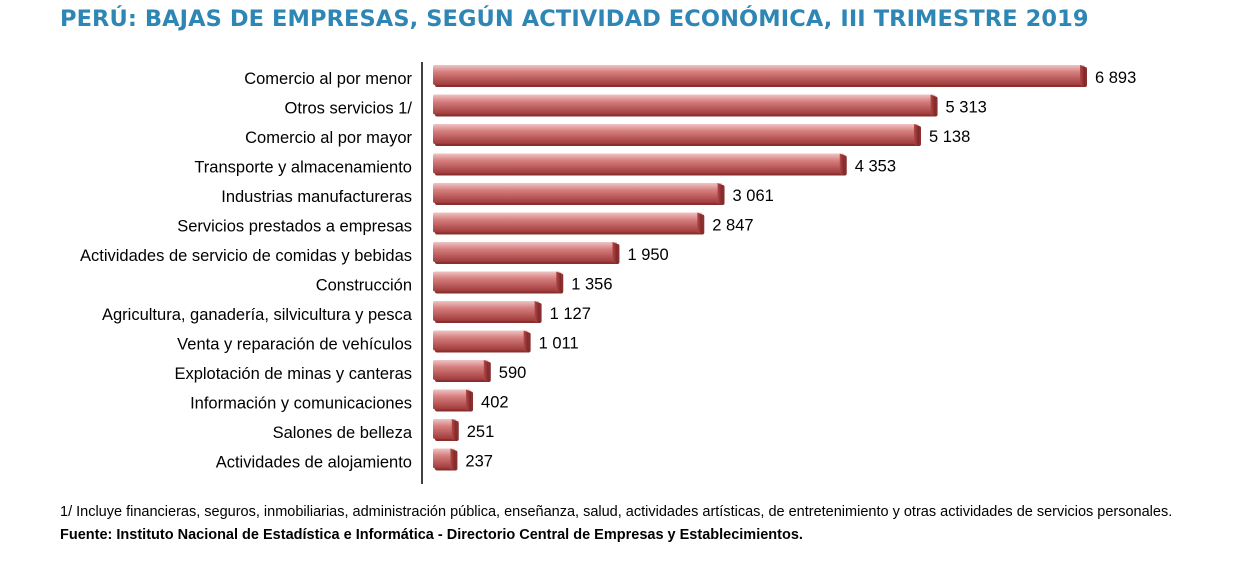 This screenshot has width=1253, height=565. Describe the element at coordinates (343, 433) in the screenshot. I see `category-label: Salones de belleza` at that location.